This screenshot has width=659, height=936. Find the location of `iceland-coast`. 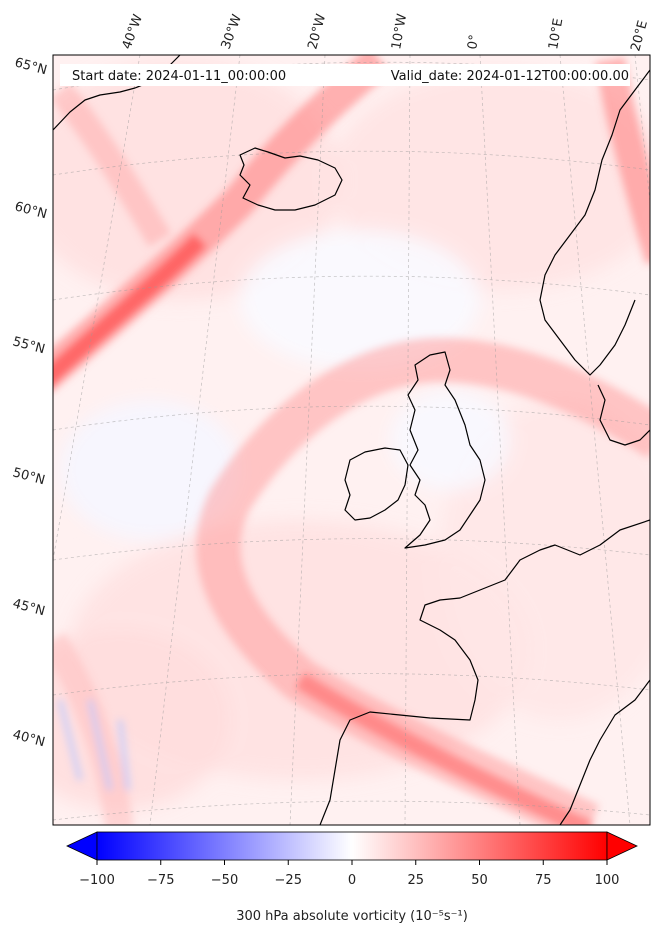

iceland-coast is located at coordinates (291, 179).